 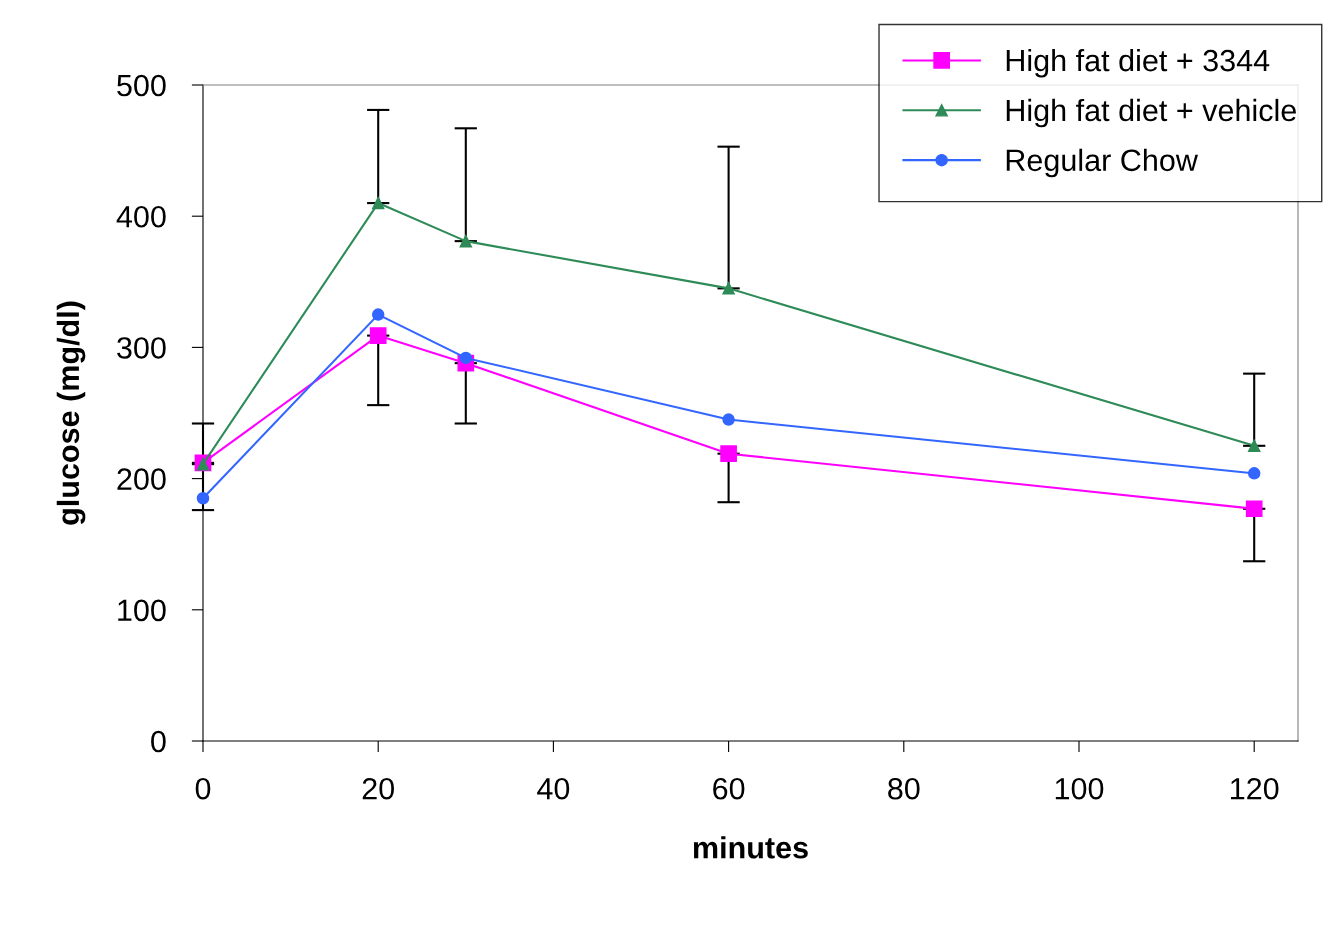 I want to click on legend-label: High fat diet + vehicle, so click(x=1151, y=113).